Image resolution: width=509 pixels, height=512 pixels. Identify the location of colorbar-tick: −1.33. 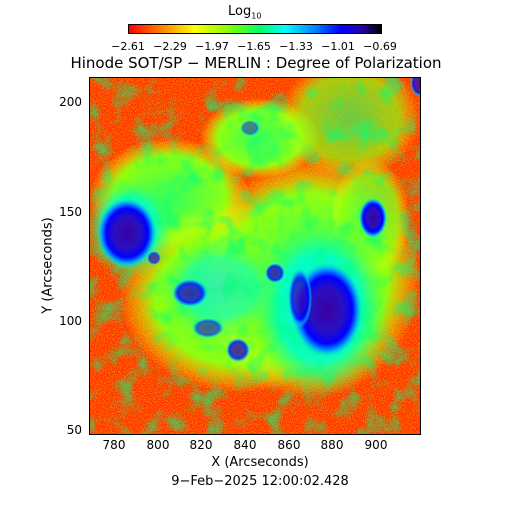
(296, 46).